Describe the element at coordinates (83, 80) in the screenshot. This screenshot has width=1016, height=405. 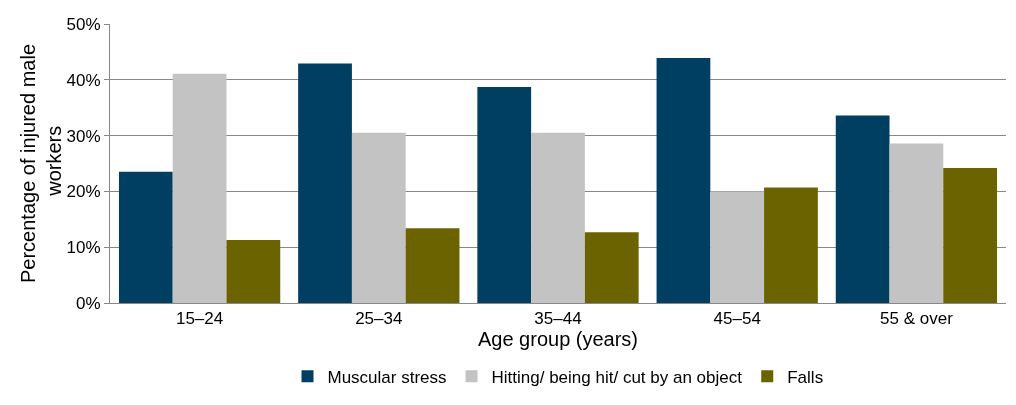
I see `y-tick-label: 40%` at that location.